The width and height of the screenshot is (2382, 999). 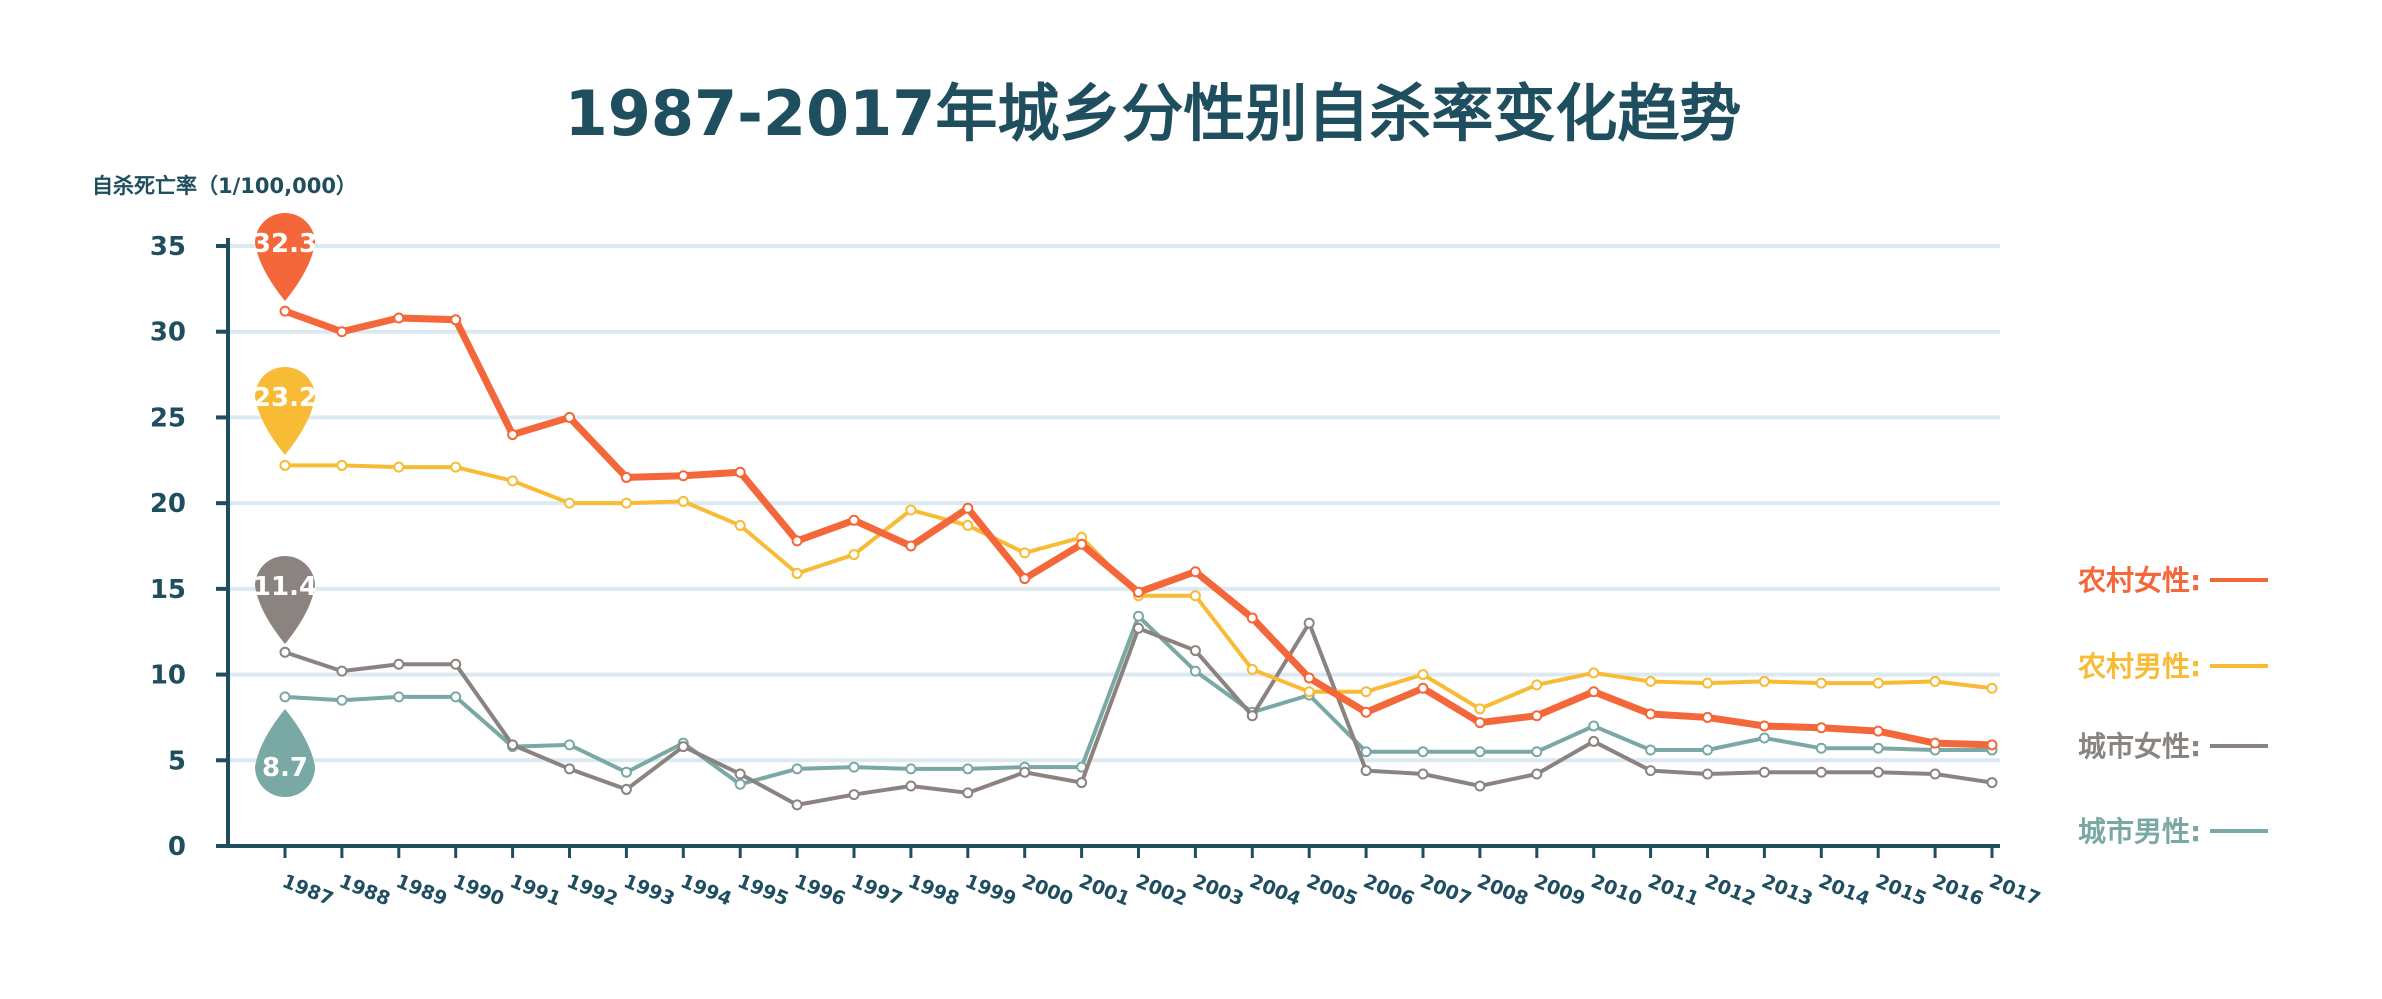 I want to click on y-ticks: 0 5 10 15 20 25 30 35, so click(x=189, y=547).